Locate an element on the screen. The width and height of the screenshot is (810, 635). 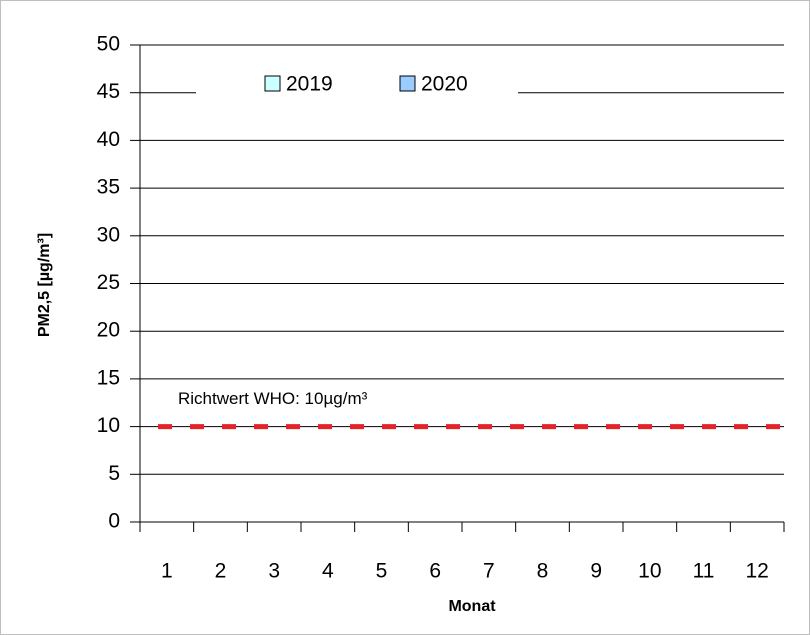
reference-label: Richtwert WHO: 10µg/m³ is located at coordinates (273, 398).